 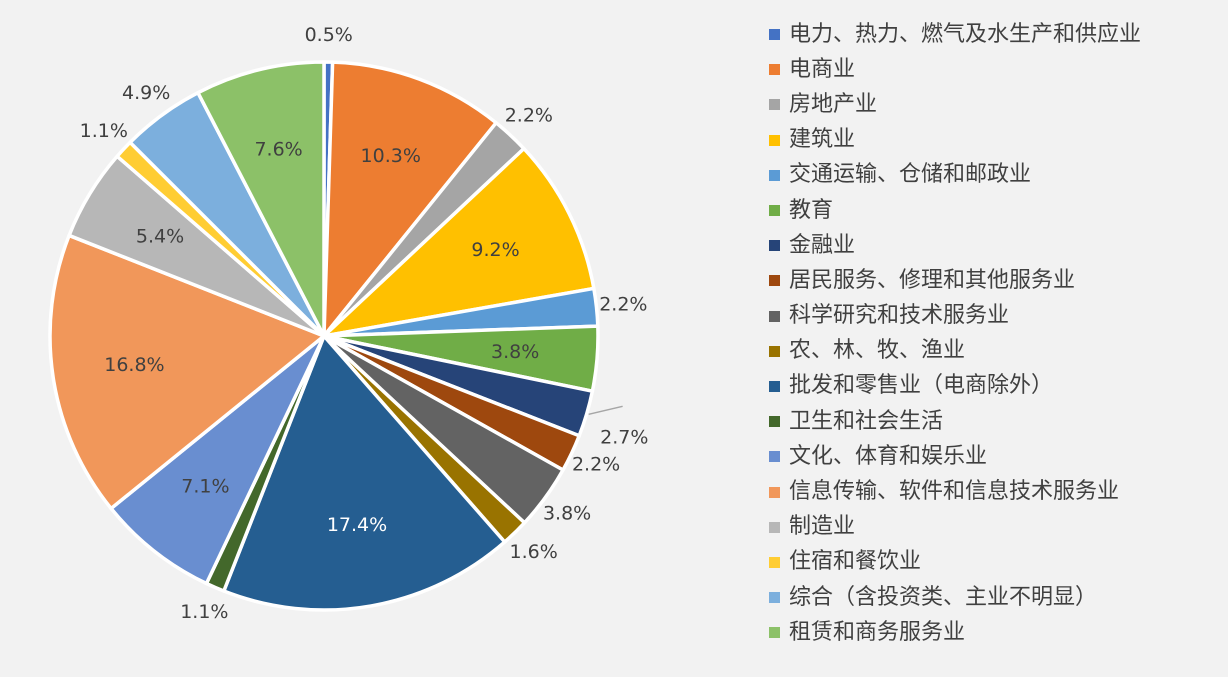 I want to click on legend-label: 建筑业, so click(x=822, y=140).